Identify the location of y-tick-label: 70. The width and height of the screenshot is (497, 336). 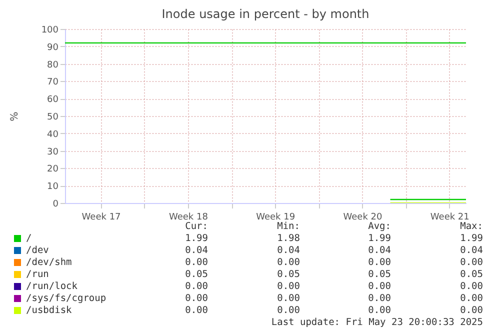
(53, 83).